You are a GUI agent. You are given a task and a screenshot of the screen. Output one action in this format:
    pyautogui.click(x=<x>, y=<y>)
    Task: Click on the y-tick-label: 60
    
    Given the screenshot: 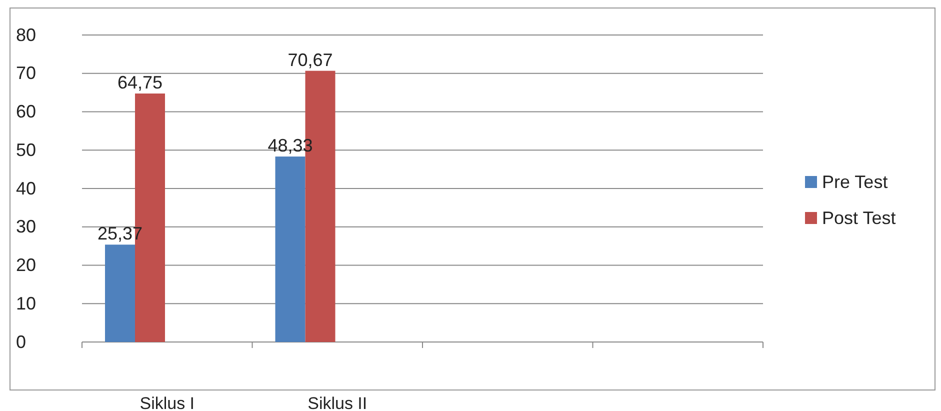 What is the action you would take?
    pyautogui.click(x=26, y=112)
    